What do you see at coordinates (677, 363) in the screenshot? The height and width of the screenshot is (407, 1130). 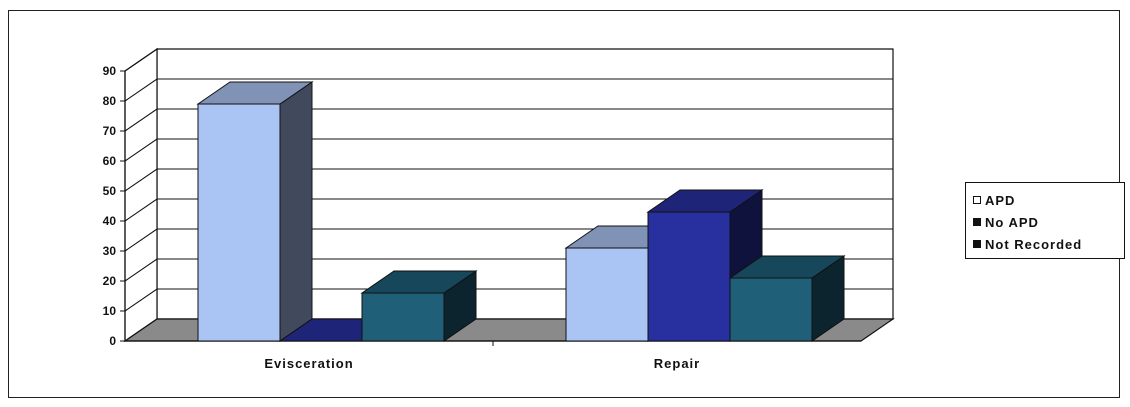 I see `x-category-label: Repair` at bounding box center [677, 363].